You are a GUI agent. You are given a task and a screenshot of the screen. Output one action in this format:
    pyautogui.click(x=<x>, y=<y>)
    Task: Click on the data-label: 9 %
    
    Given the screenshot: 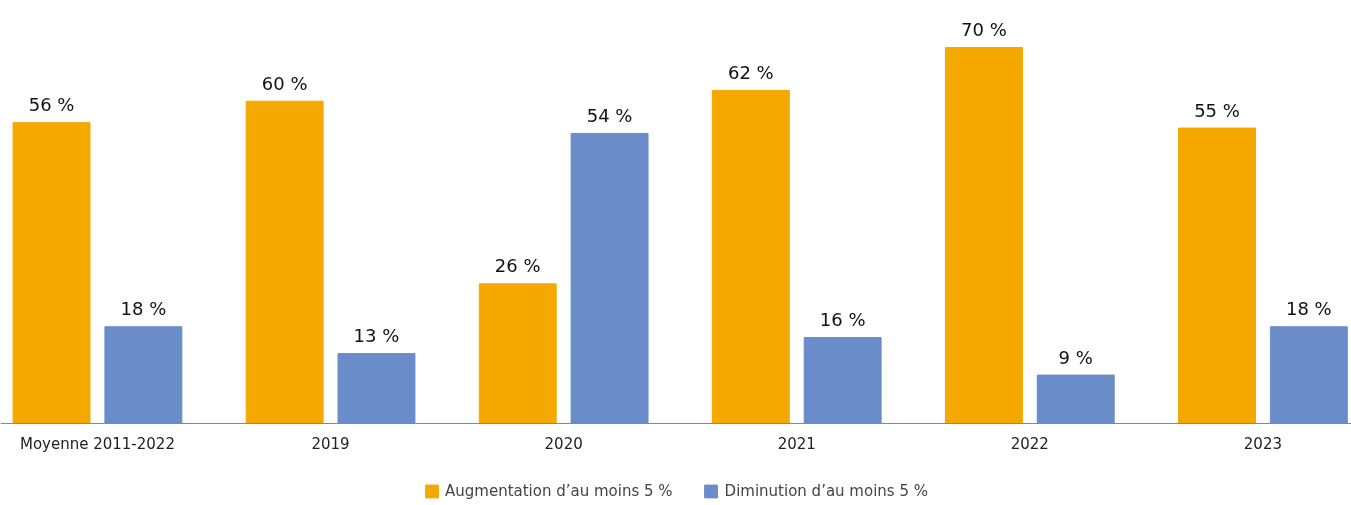 What is the action you would take?
    pyautogui.click(x=1075, y=357)
    